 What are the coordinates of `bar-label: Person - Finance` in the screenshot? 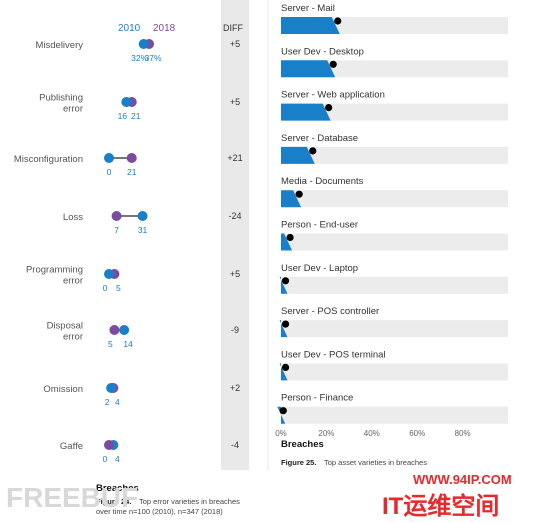 It's located at (317, 398).